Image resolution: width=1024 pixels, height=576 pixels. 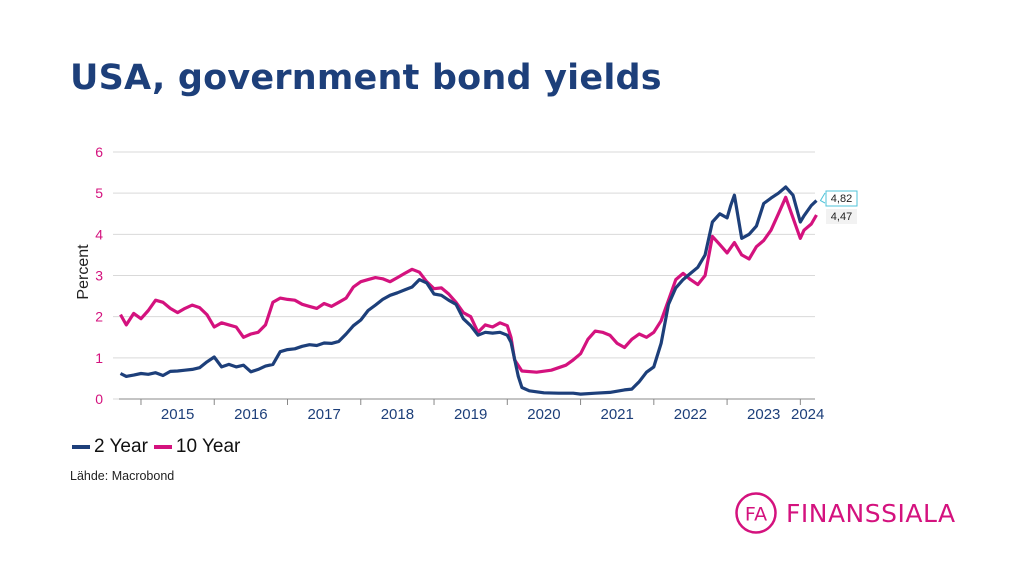 What do you see at coordinates (177, 414) in the screenshot?
I see `x-tick-label-2015: 2015` at bounding box center [177, 414].